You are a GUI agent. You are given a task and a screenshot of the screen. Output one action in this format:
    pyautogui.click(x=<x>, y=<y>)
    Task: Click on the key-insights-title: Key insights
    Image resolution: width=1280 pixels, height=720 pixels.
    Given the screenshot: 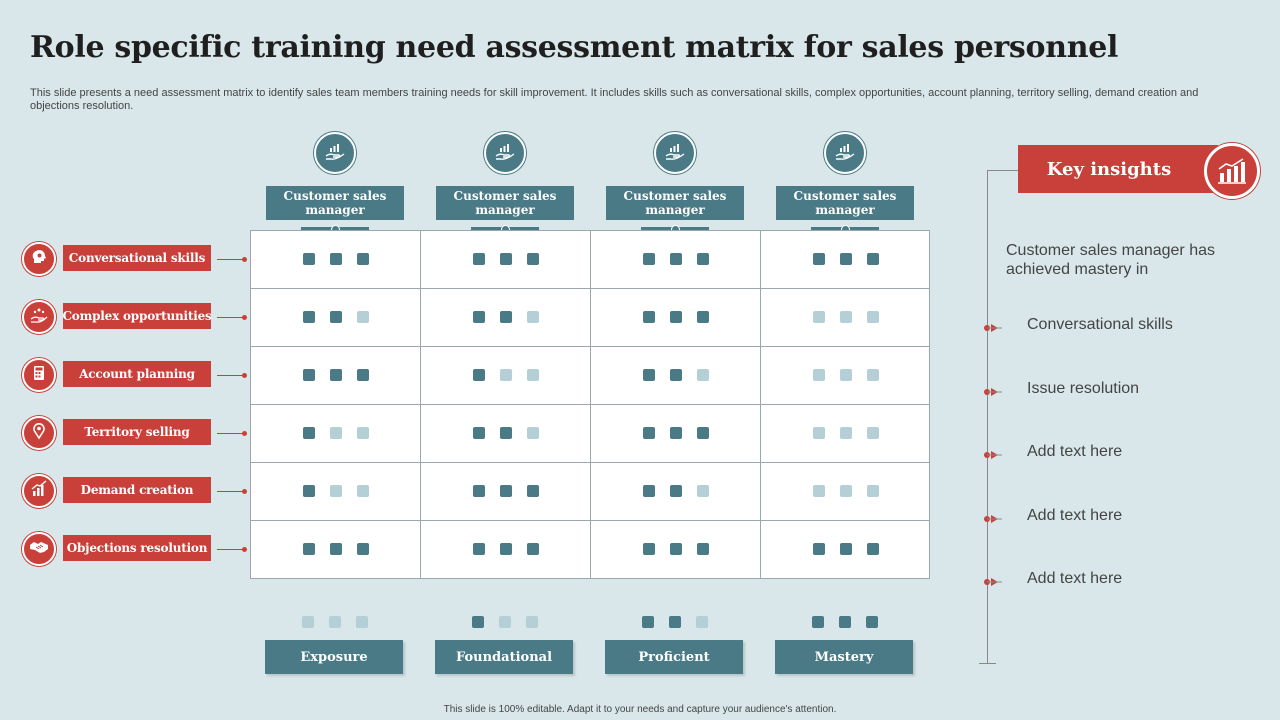 What is the action you would take?
    pyautogui.click(x=1118, y=169)
    